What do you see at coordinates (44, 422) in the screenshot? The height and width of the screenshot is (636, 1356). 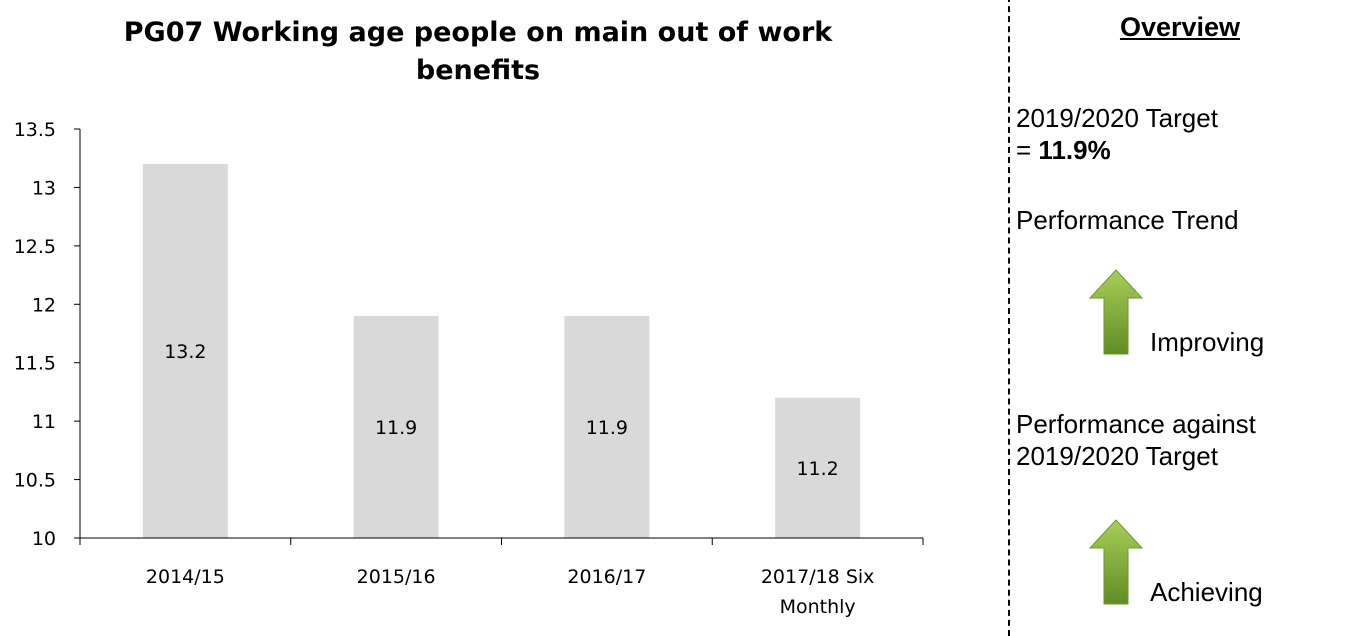 I see `y-tick-label: 11` at bounding box center [44, 422].